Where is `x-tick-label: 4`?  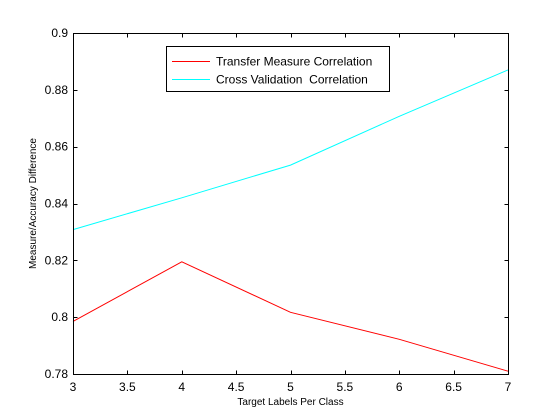 x-tick-label: 4 is located at coordinates (181, 387).